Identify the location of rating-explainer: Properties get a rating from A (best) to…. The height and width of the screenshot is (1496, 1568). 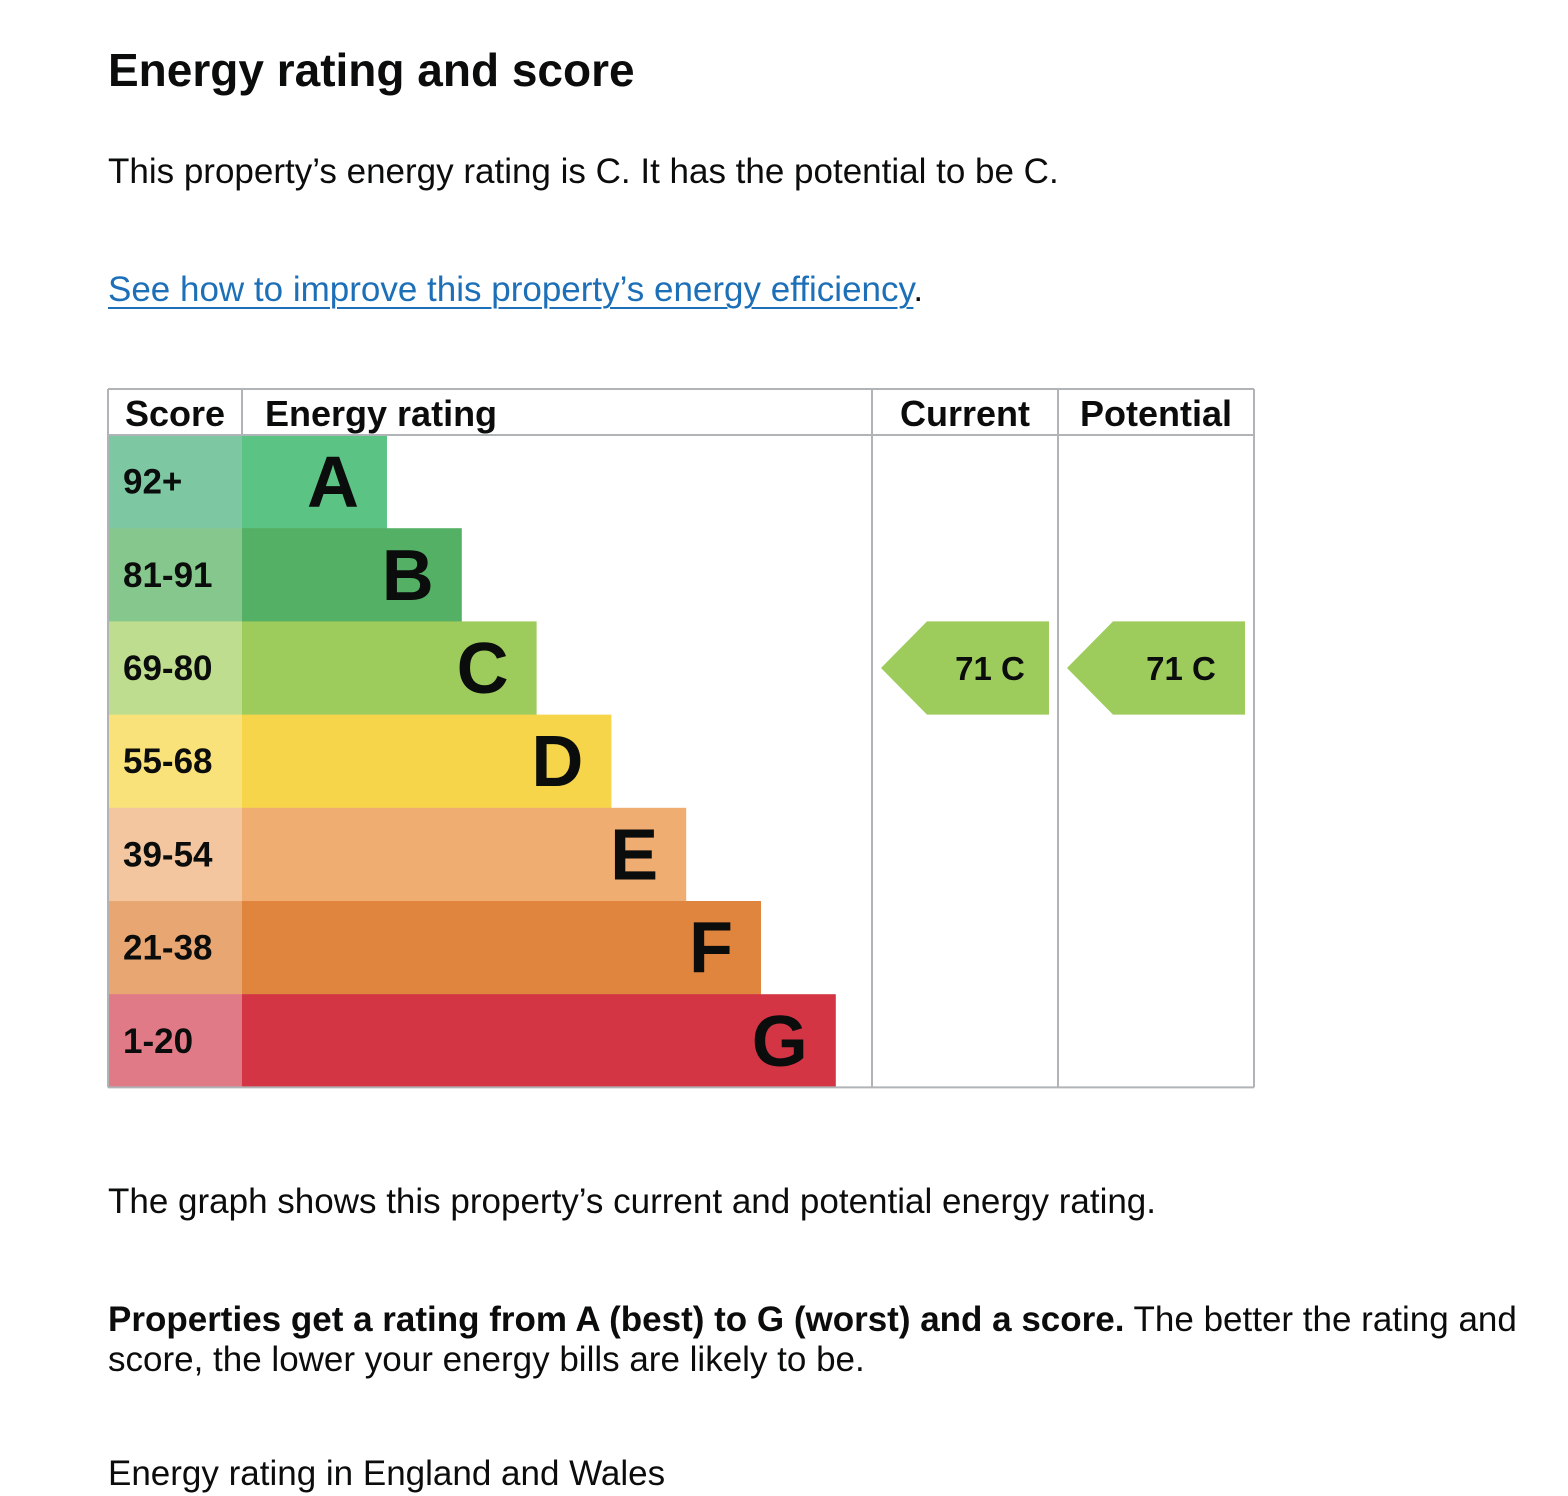
(828, 1340).